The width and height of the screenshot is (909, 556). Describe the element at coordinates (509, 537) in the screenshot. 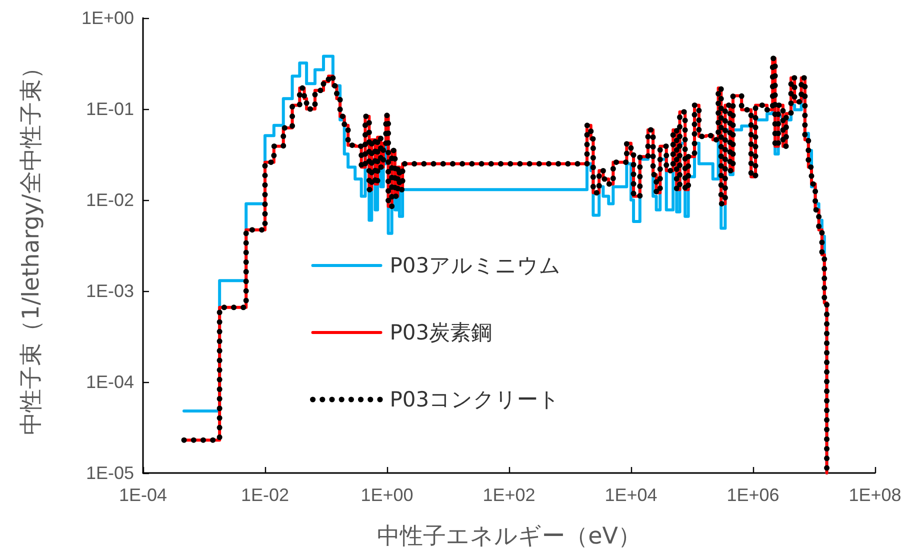

I see `x-axis-title: 中性子エネルギー（eV）` at that location.